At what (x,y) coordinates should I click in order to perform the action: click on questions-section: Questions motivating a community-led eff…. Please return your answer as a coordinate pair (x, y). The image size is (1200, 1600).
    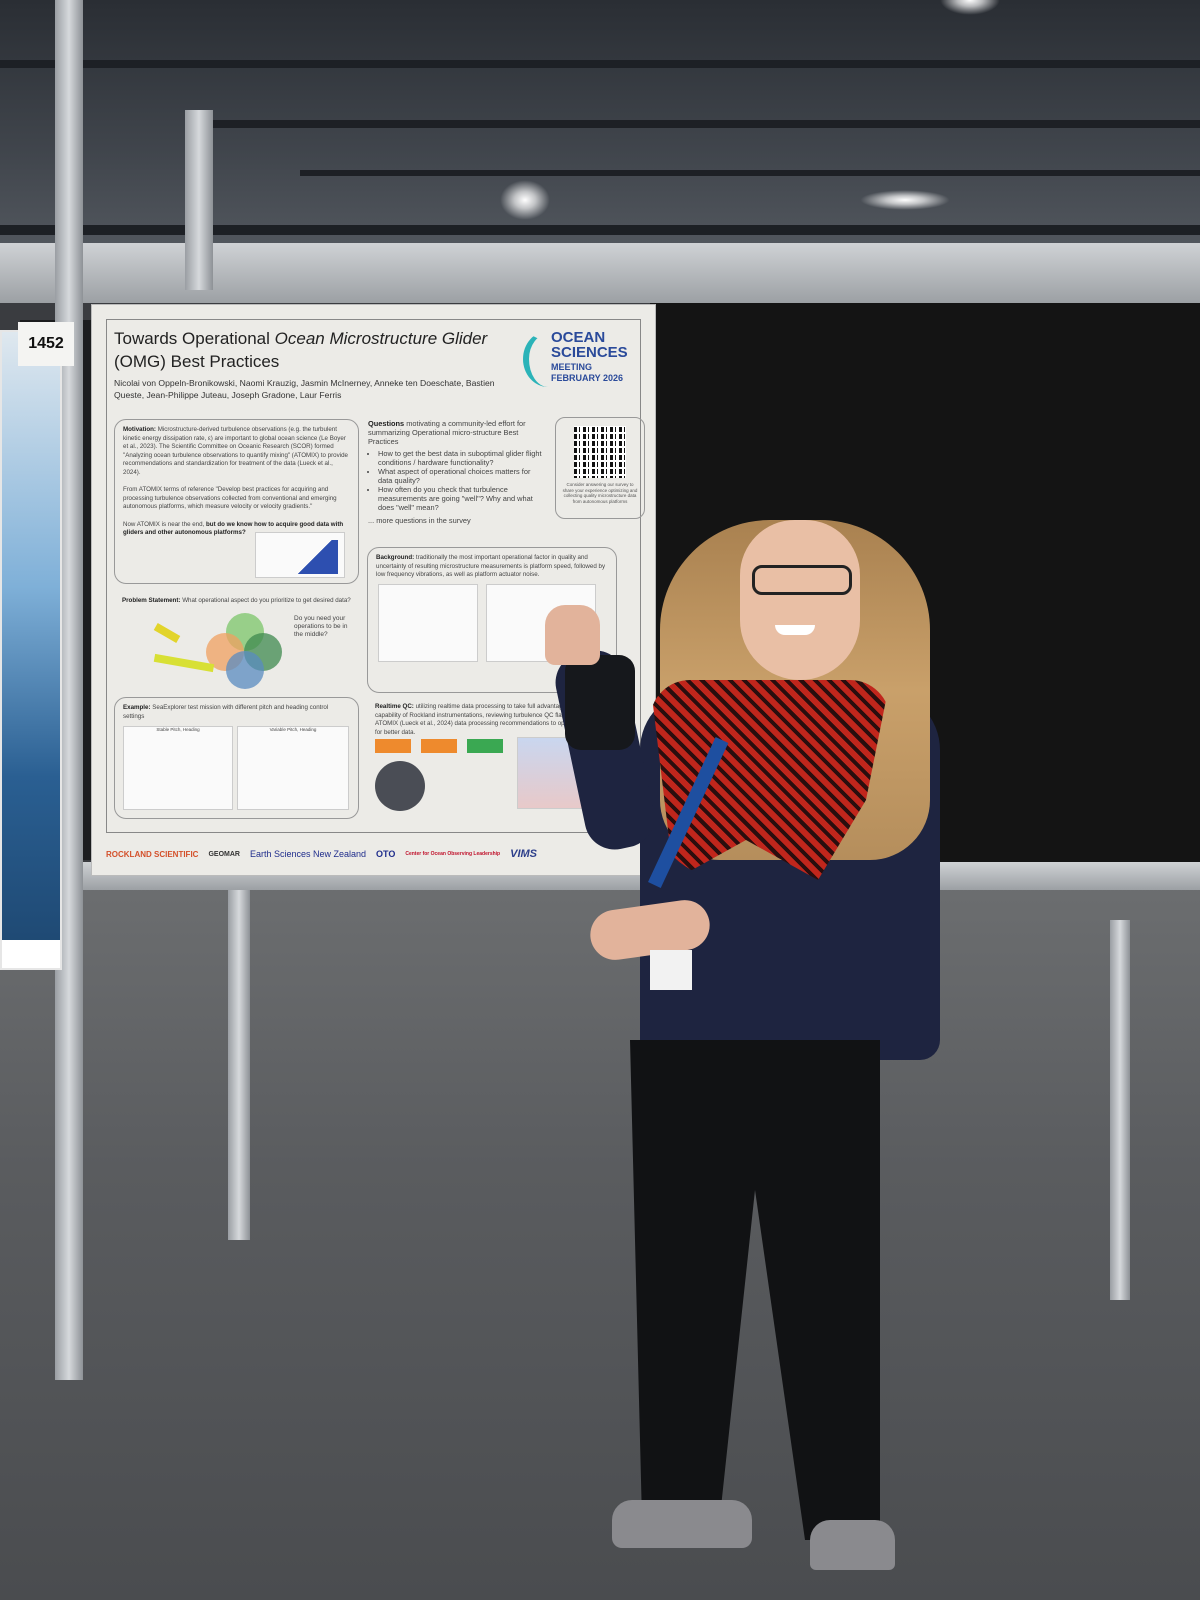
    Looking at the image, I should click on (456, 479).